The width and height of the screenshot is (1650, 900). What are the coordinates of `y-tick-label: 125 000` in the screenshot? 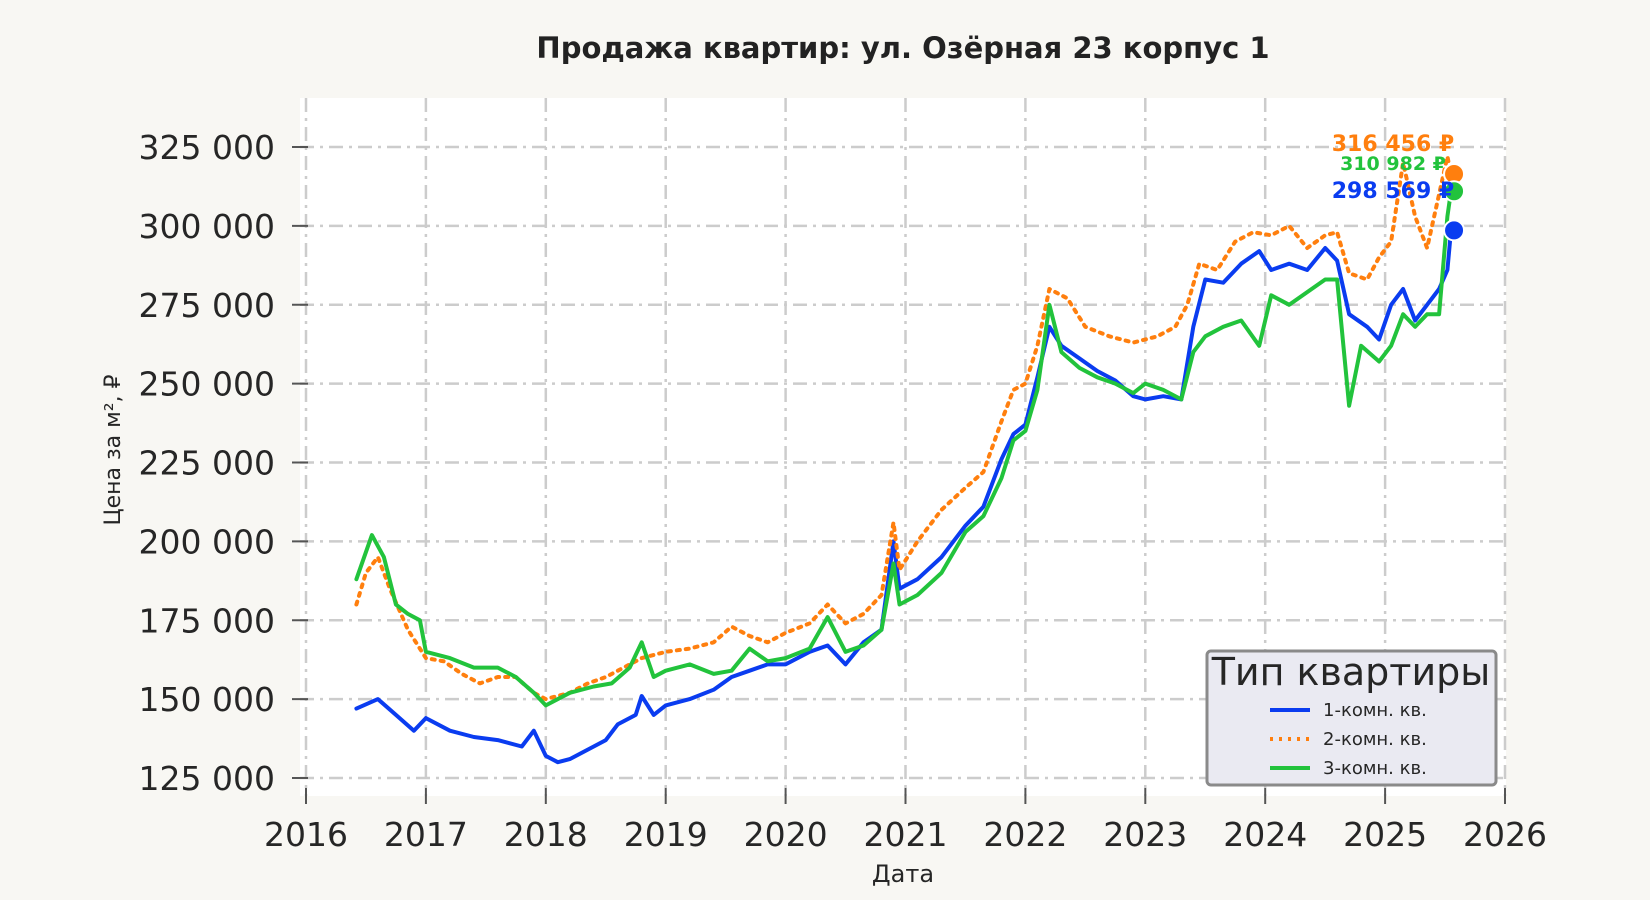 It's located at (207, 778).